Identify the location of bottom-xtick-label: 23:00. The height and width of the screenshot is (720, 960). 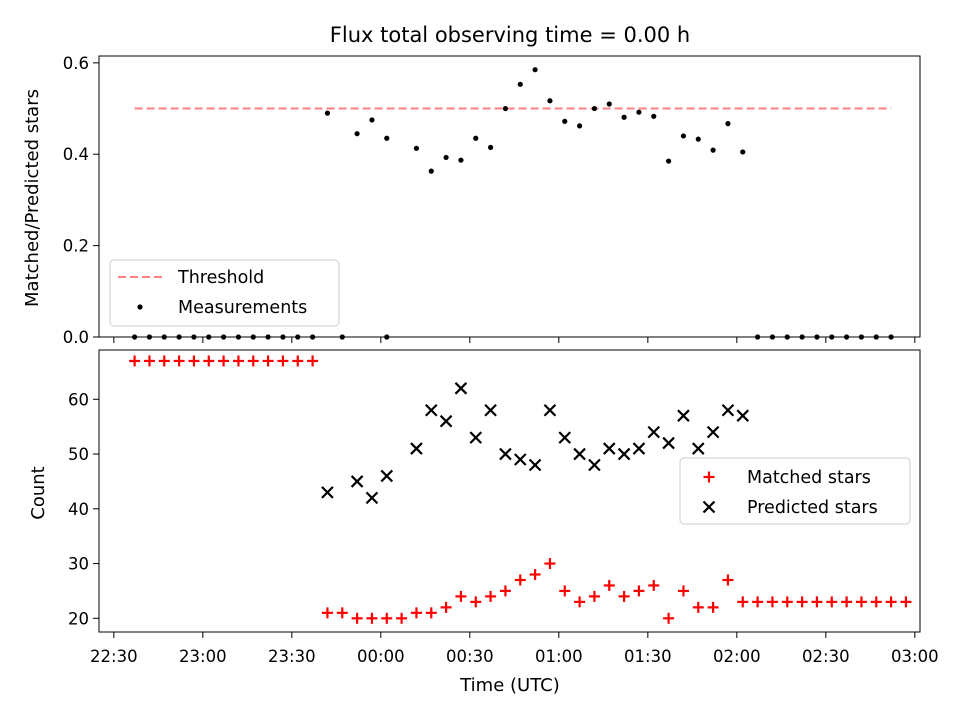
(203, 656).